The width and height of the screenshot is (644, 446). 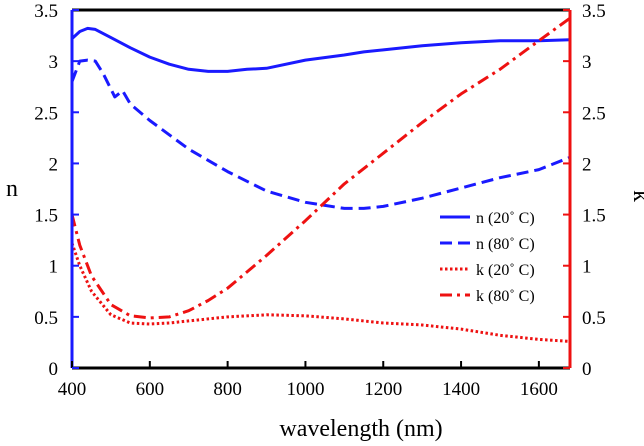 What do you see at coordinates (539, 389) in the screenshot?
I see `x-tick-label: 1600` at bounding box center [539, 389].